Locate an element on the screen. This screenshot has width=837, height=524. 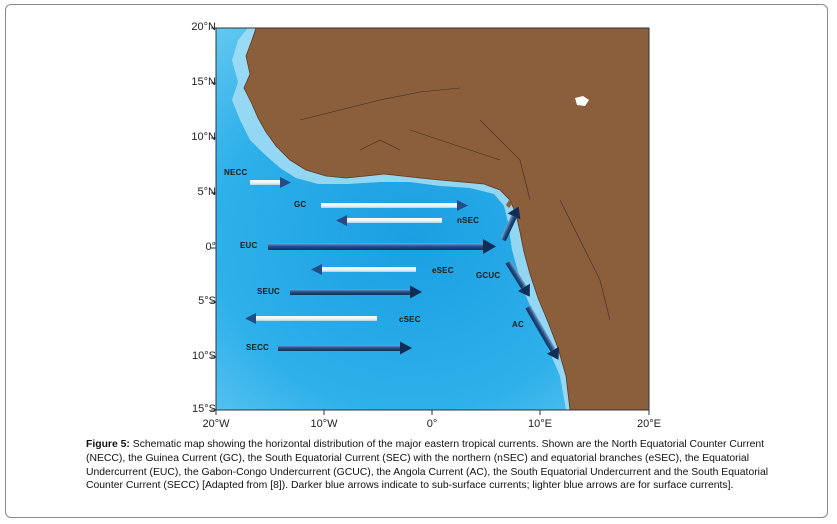
lon-label-0: 0° is located at coordinates (432, 424).